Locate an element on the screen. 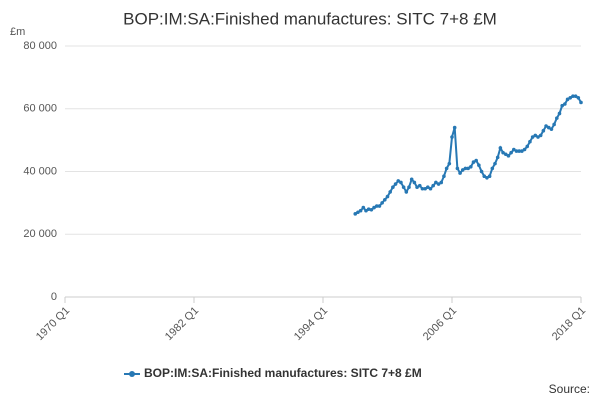 The height and width of the screenshot is (400, 600). x-tick-label: 2018 Q1 is located at coordinates (569, 324).